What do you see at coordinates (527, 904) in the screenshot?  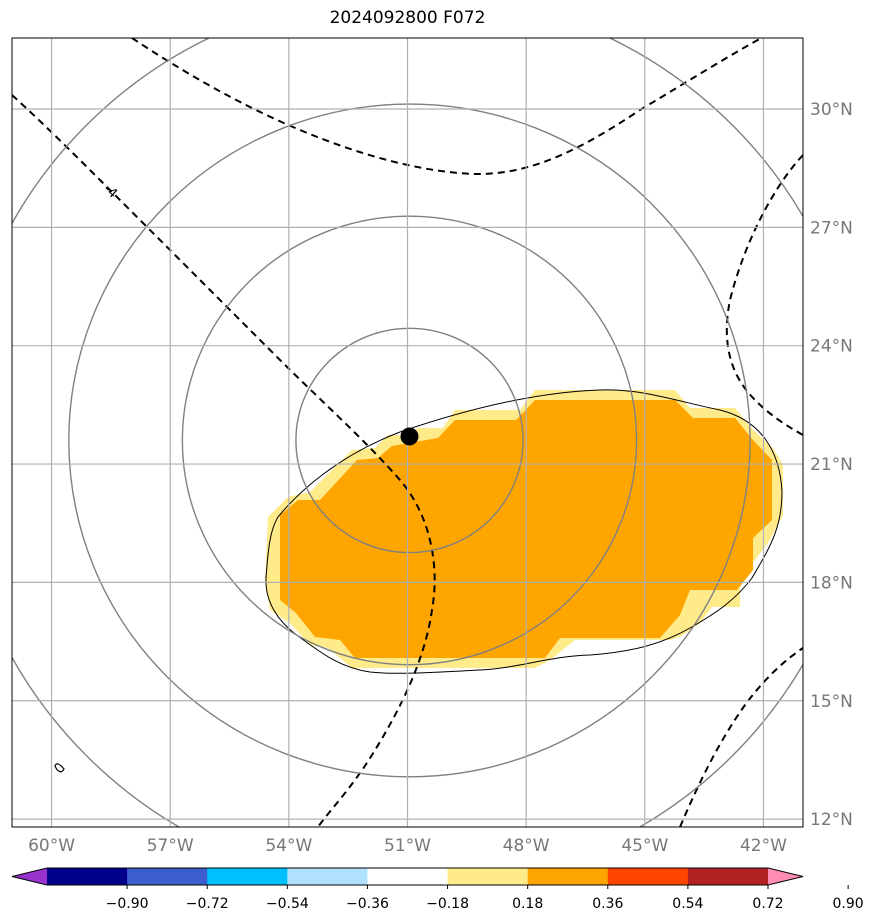 I see `colorbar-tick-label: 0.18` at bounding box center [527, 904].